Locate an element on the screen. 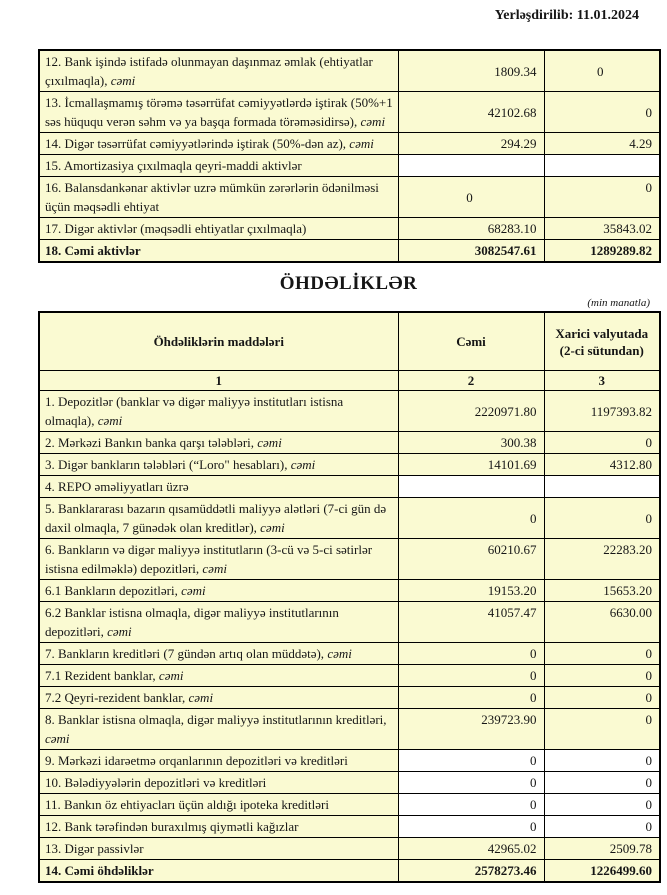 The width and height of the screenshot is (667, 895). row-label-cell: 6.1 Bankların depozitləri, cəmi is located at coordinates (218, 590).